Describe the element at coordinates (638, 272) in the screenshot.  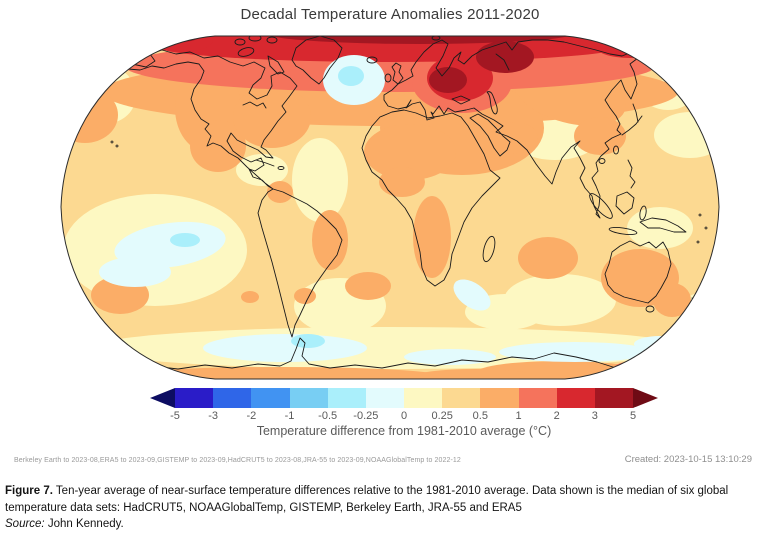
I see `australia-outline` at that location.